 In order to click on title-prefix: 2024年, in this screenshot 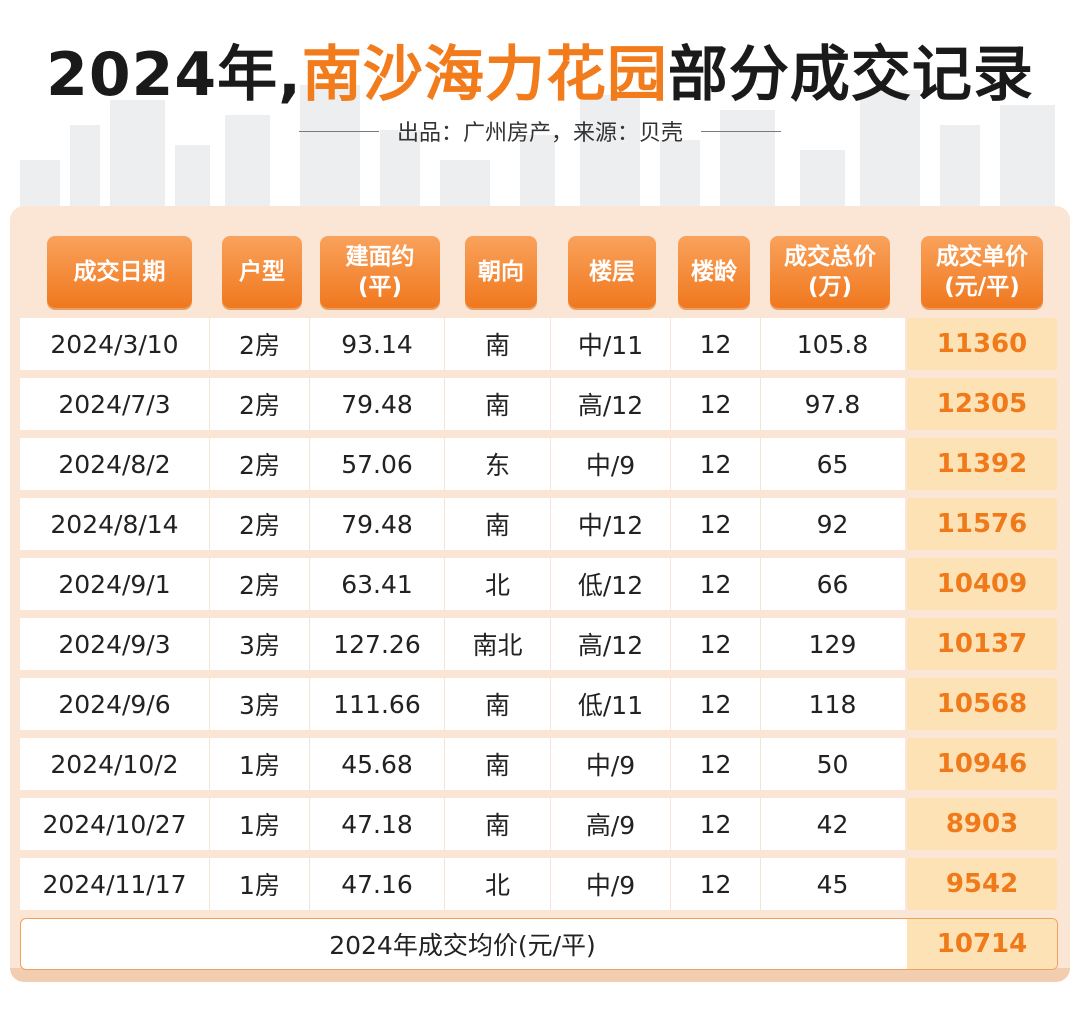, I will do `click(174, 75)`.